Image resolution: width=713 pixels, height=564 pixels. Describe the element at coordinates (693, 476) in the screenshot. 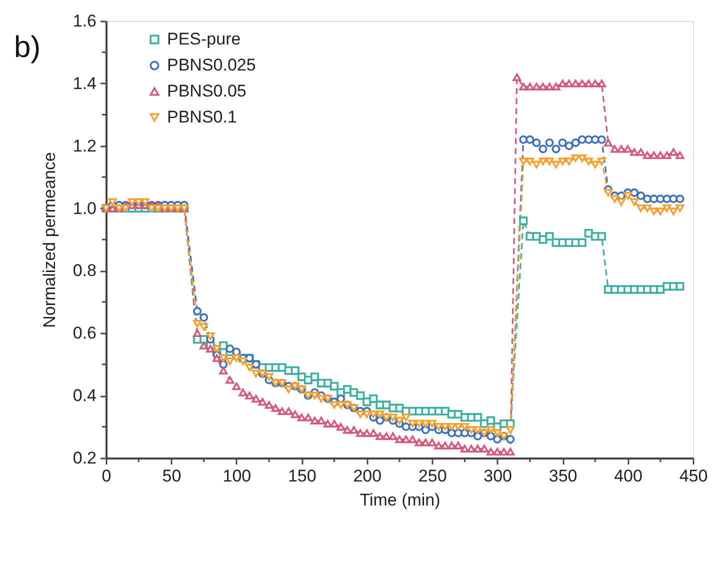

I see `x-tick-label: 450` at that location.